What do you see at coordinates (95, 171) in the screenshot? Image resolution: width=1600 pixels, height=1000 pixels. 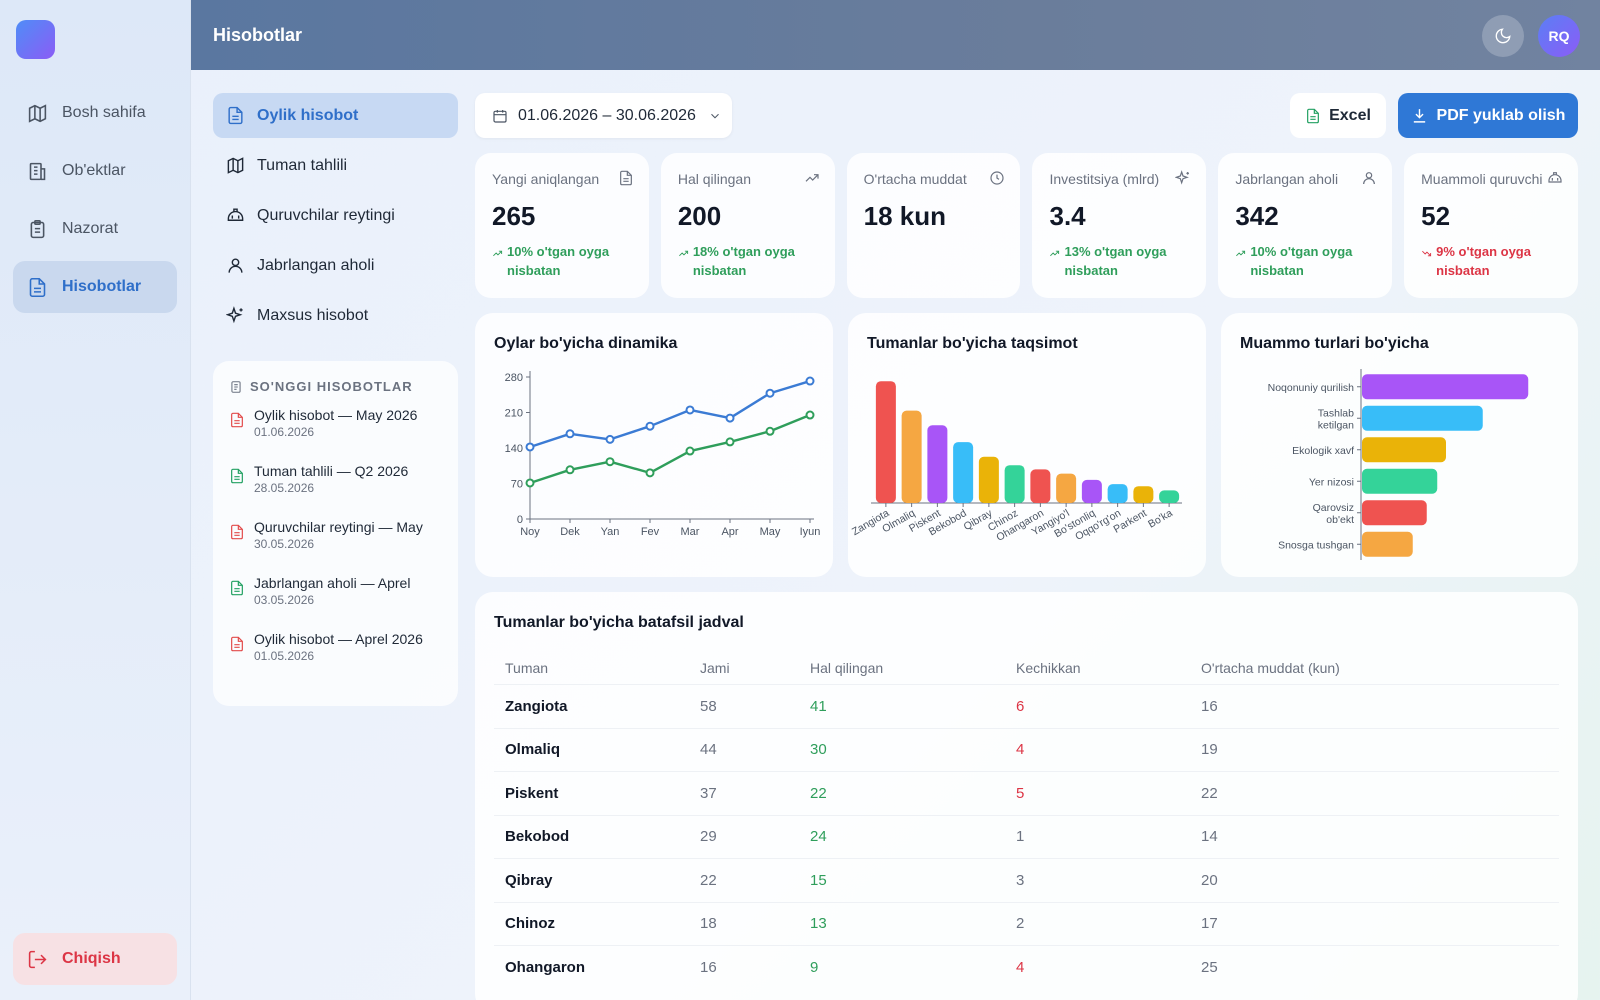 I see `sidebar-item-objects: Ob'ektlar` at bounding box center [95, 171].